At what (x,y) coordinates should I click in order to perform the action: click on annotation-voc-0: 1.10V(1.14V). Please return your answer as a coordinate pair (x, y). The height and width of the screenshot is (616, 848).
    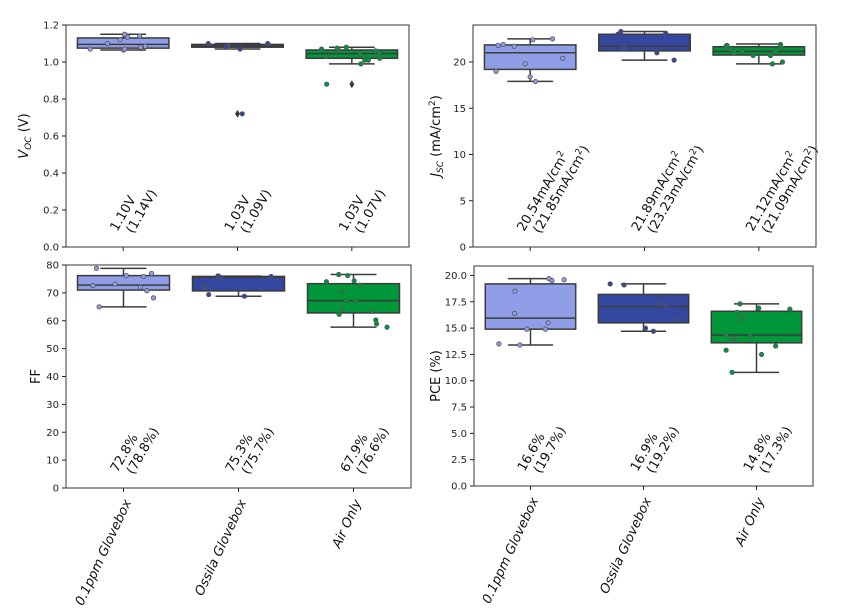
    Looking at the image, I should click on (134, 211).